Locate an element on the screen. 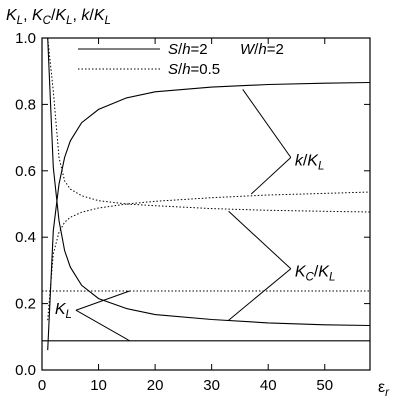 The image size is (411, 414). annotation-label-k-over-kl: k/KL is located at coordinates (310, 163).